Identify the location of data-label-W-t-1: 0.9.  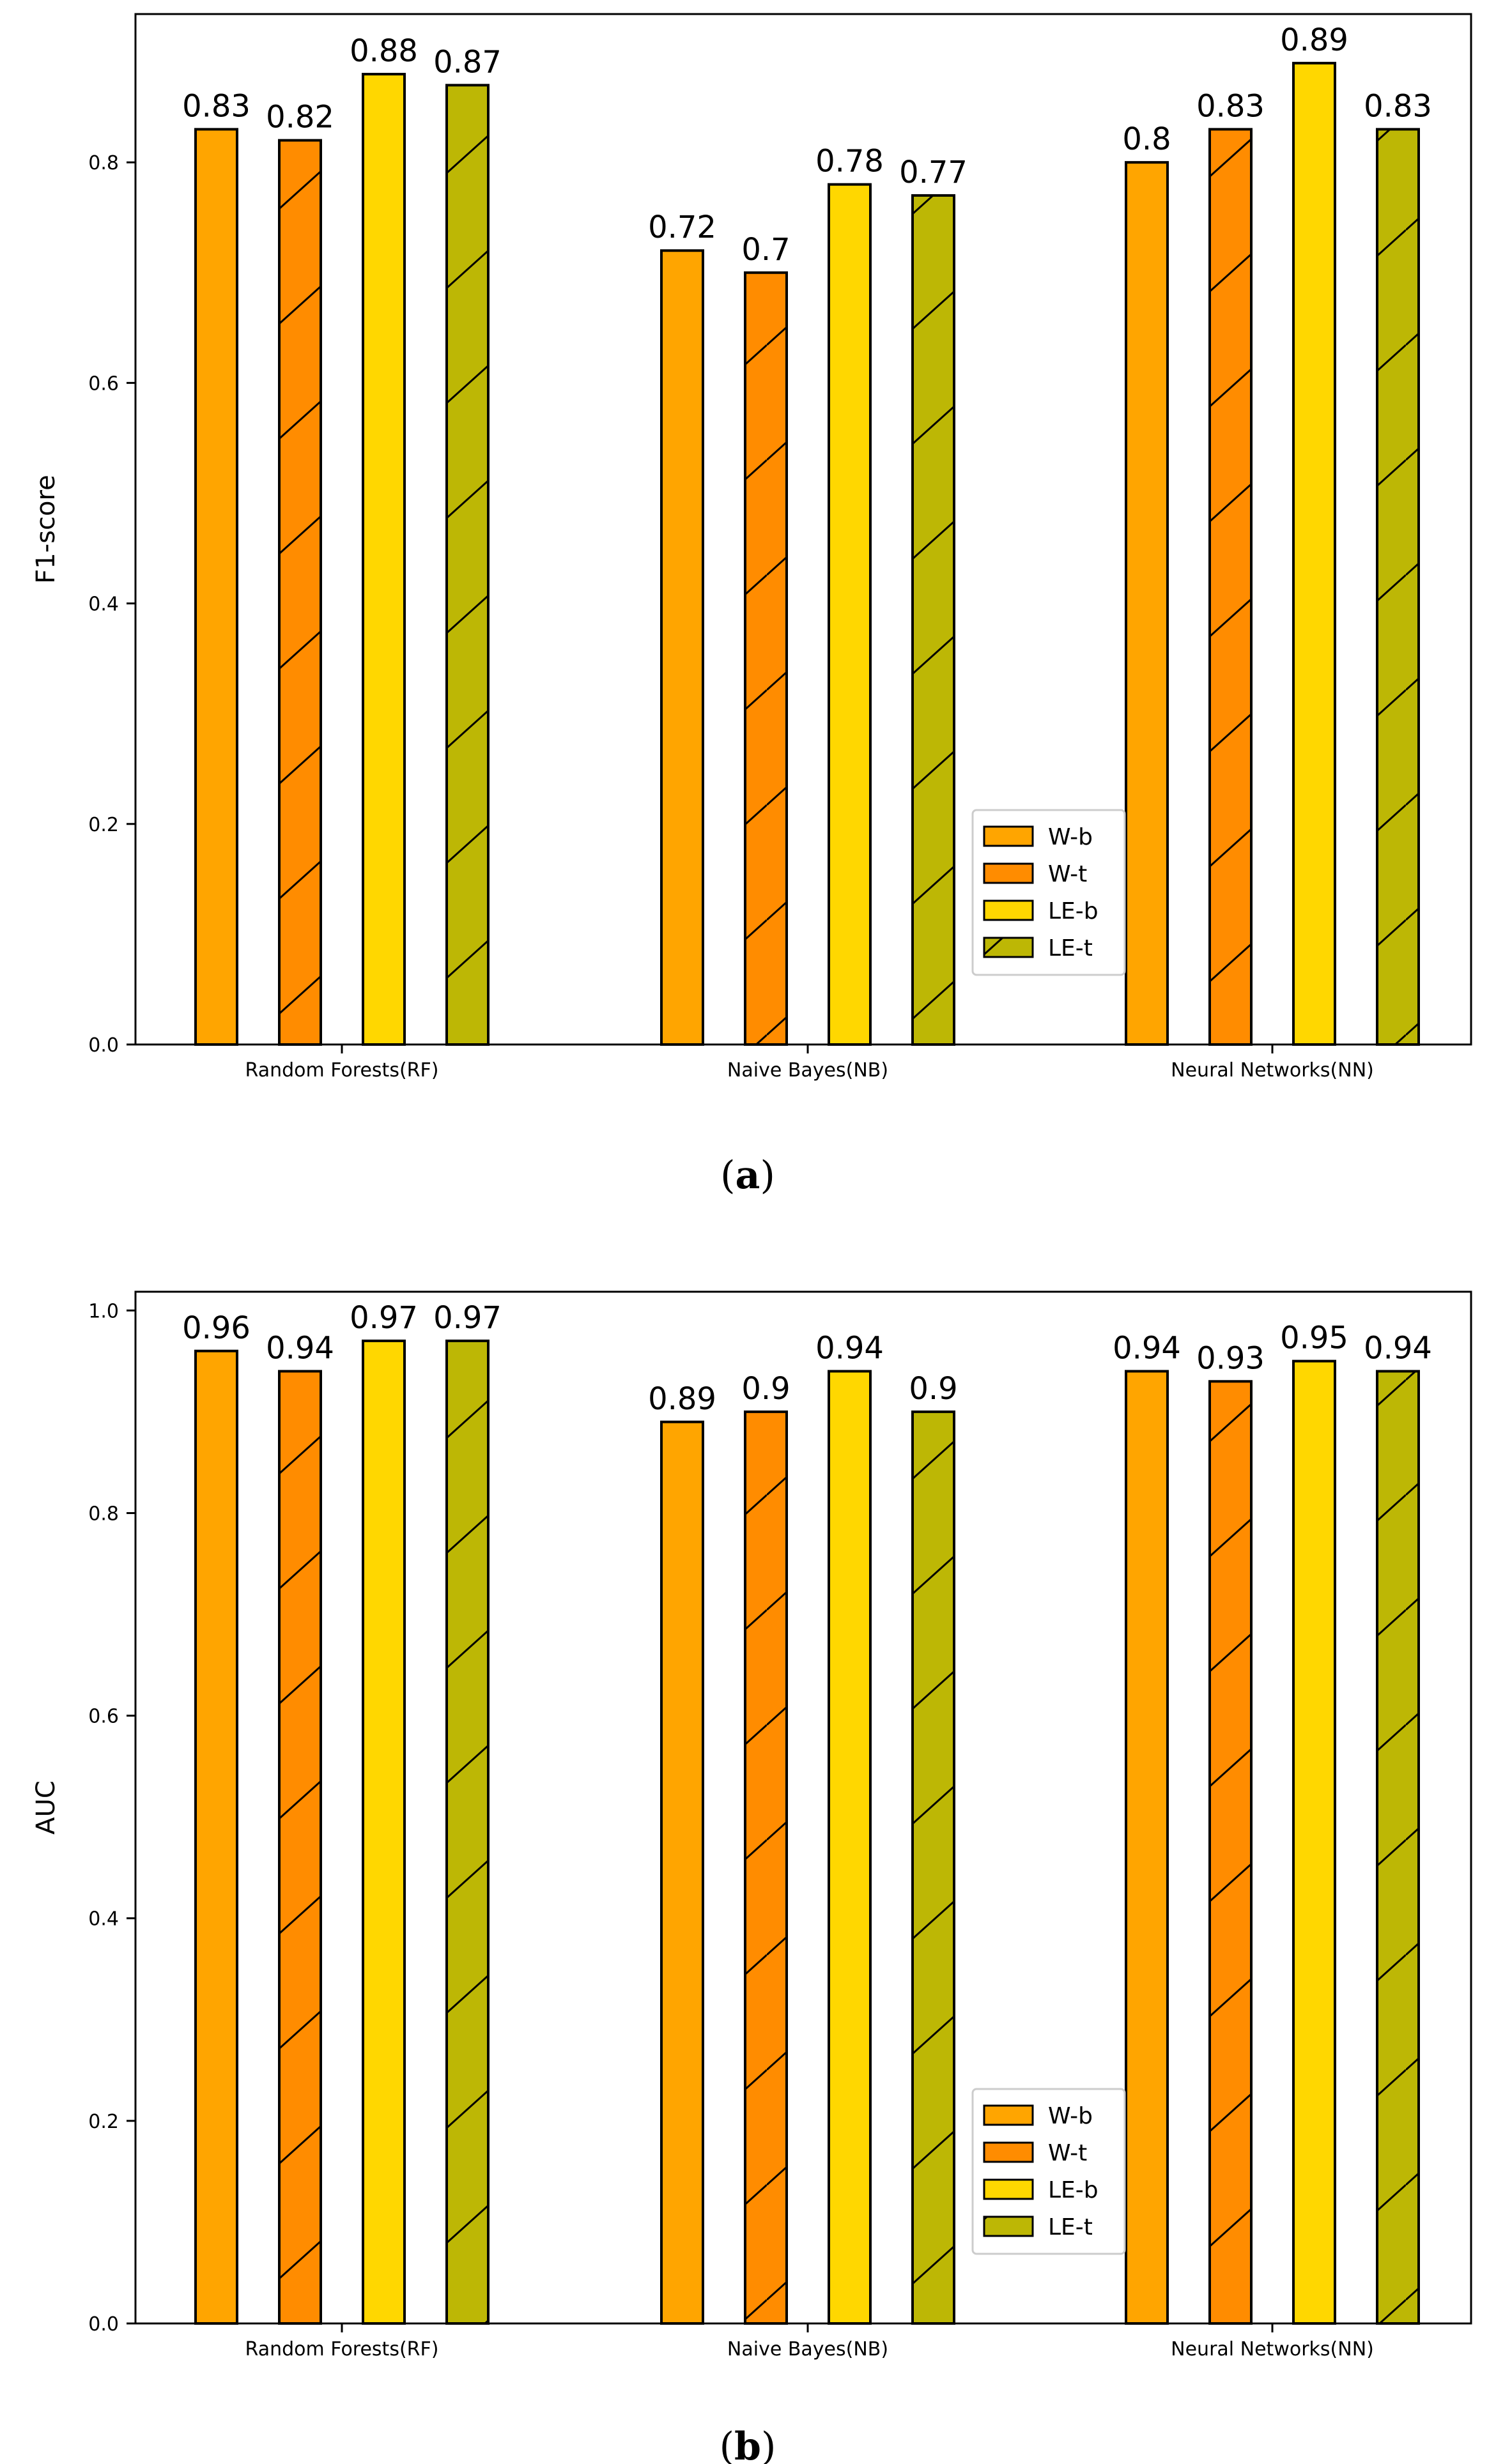
(765, 1389).